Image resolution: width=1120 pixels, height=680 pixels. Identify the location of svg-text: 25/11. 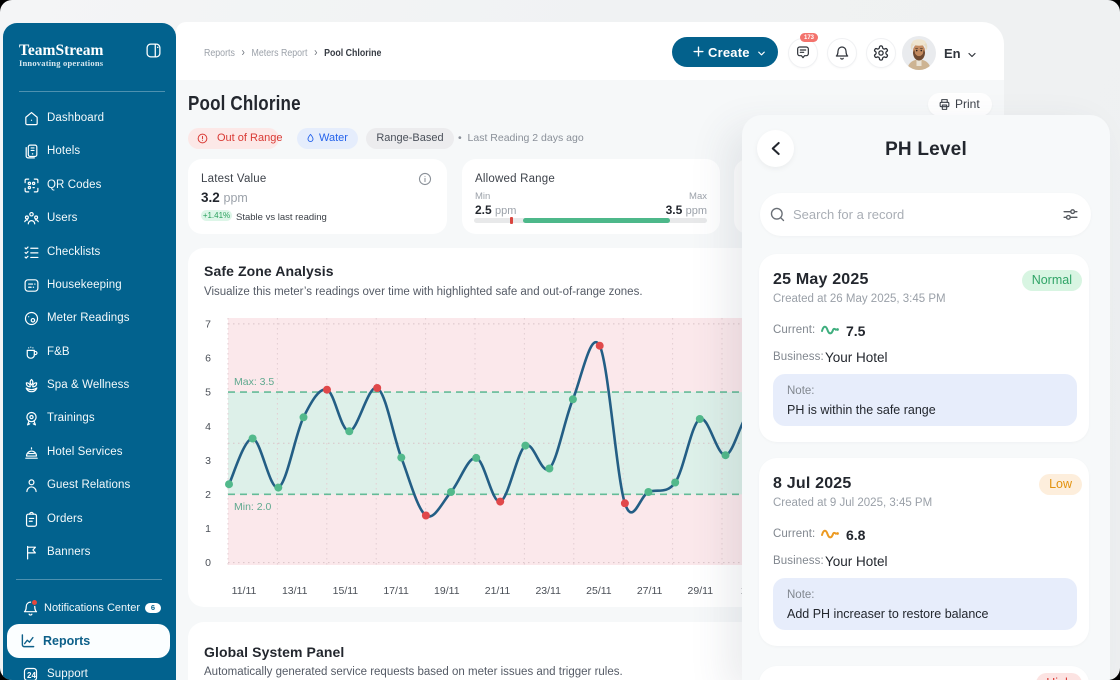
(599, 591).